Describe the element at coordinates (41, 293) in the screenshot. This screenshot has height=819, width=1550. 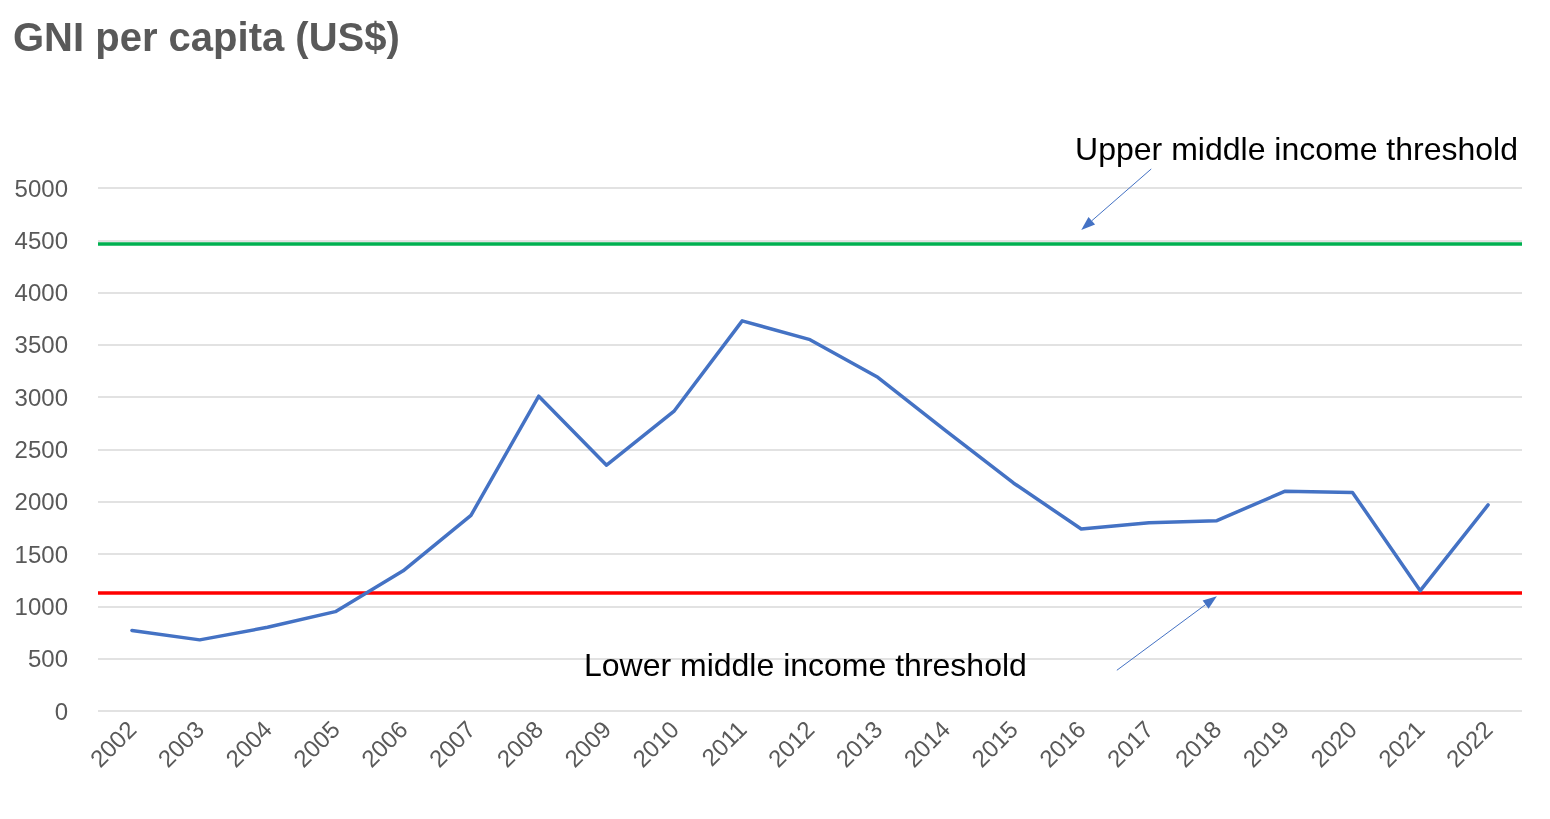
I see `y-tick-label: 4000` at that location.